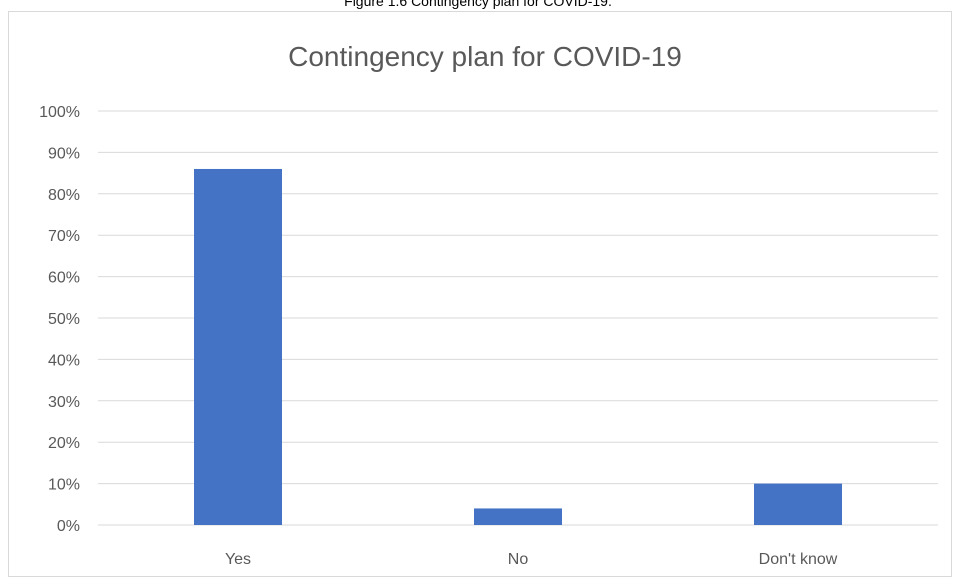 This screenshot has width=956, height=581. I want to click on y-tick-label: 100%, so click(59, 112).